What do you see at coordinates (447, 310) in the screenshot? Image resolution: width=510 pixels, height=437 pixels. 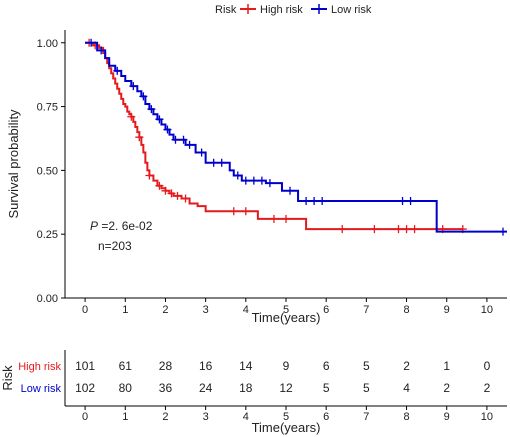 I see `x-tick-label: 9` at bounding box center [447, 310].